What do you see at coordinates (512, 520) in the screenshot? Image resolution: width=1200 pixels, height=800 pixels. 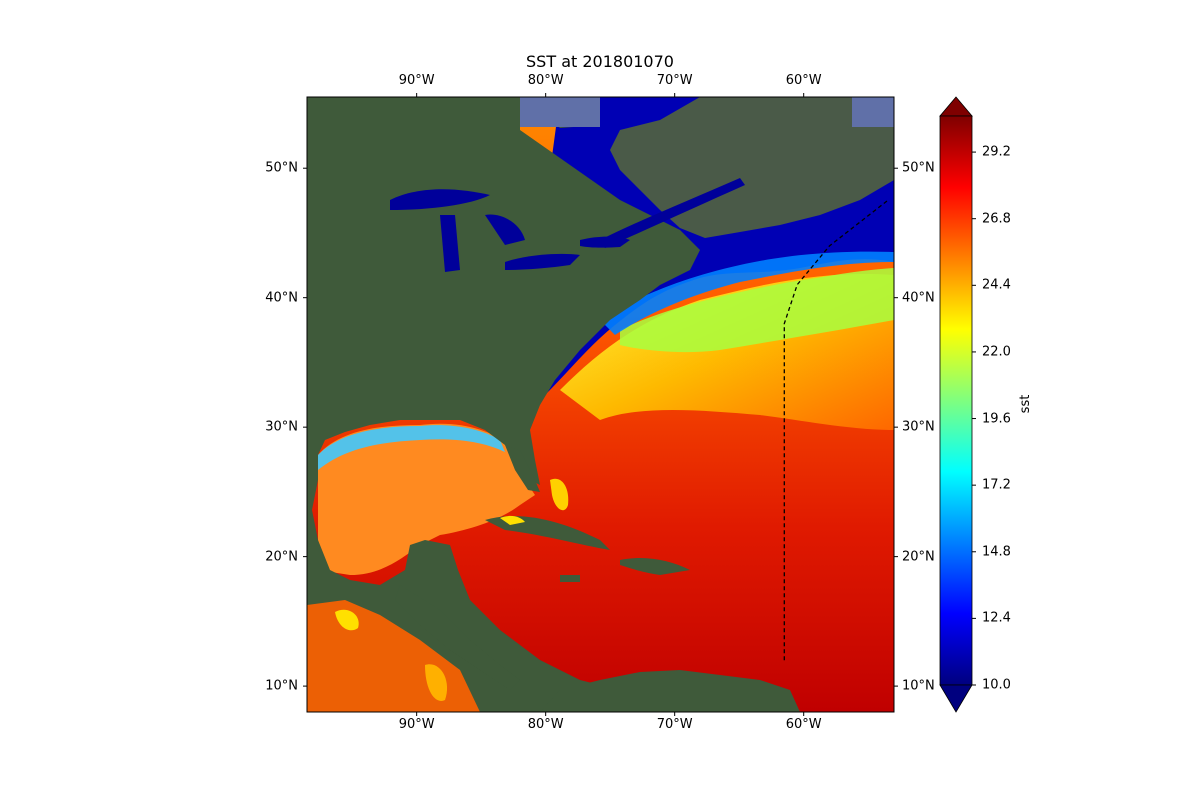 I see `cuba-shelf` at bounding box center [512, 520].